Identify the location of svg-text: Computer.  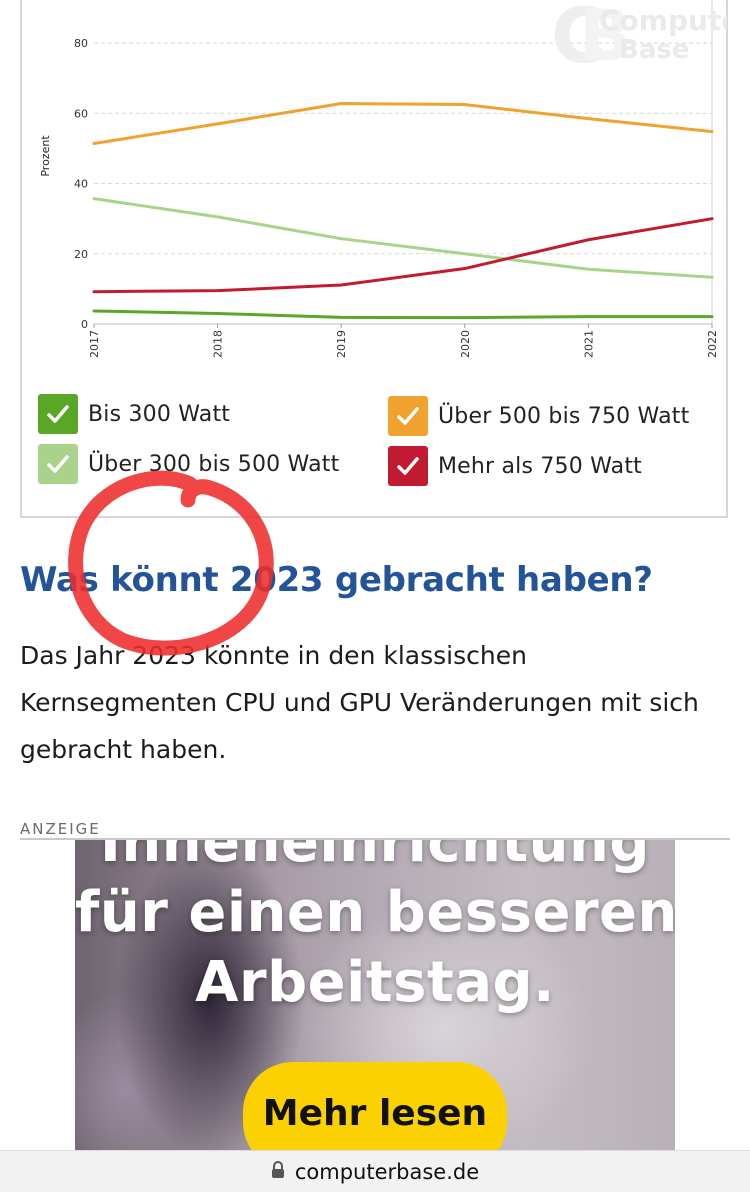
(663, 20).